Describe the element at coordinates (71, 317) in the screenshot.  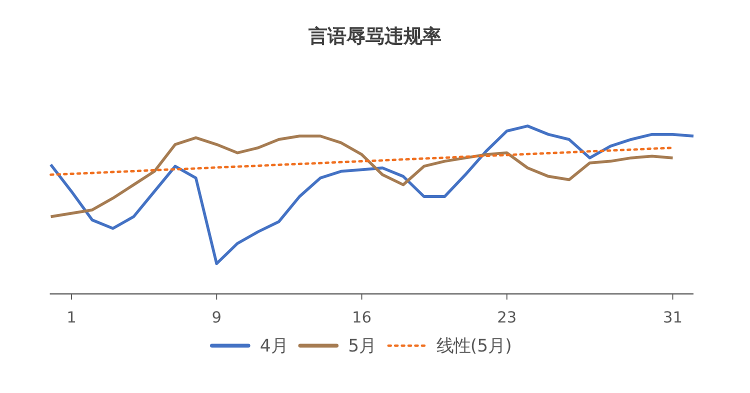
I see `x-tick-label: 1` at that location.